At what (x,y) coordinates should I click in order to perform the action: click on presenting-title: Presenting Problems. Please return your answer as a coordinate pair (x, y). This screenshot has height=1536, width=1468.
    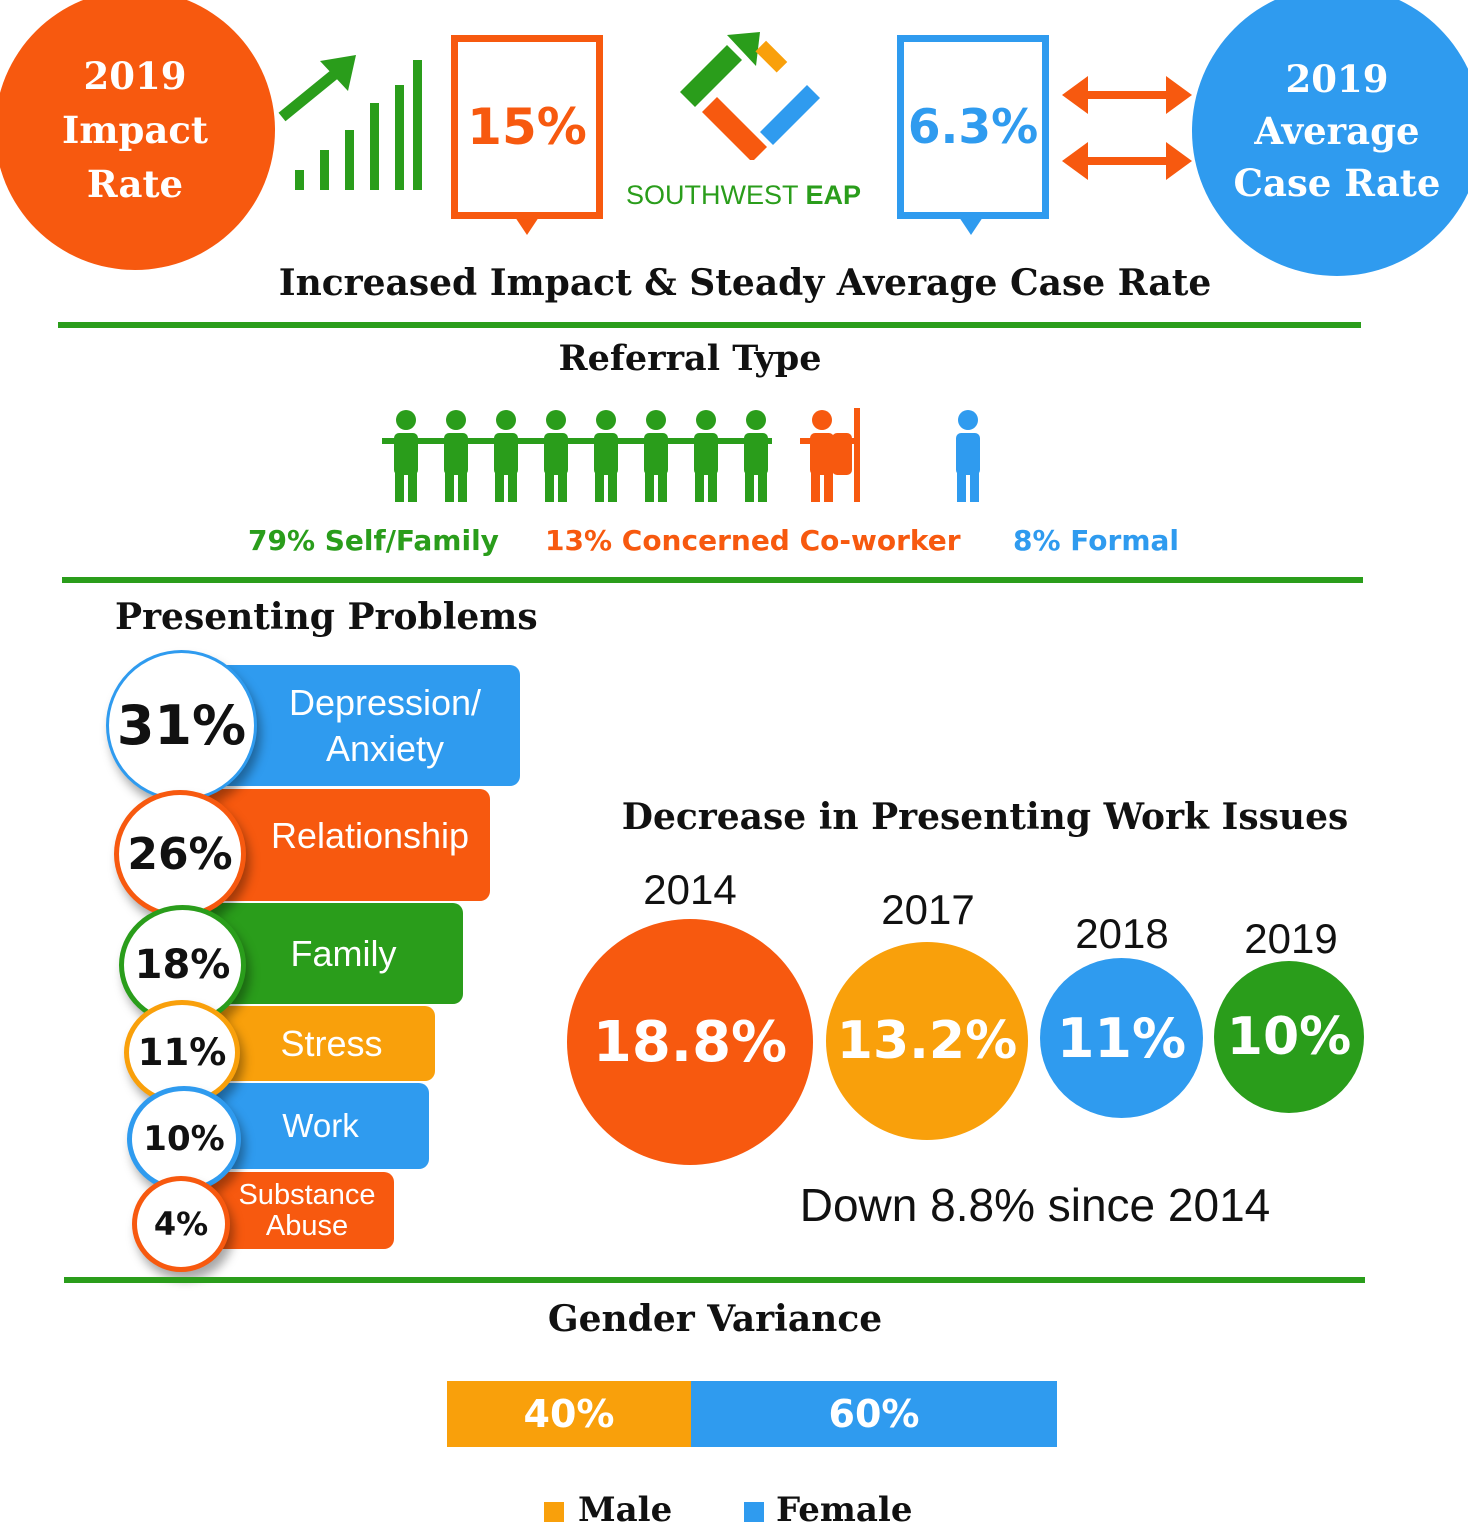
    Looking at the image, I should click on (326, 617).